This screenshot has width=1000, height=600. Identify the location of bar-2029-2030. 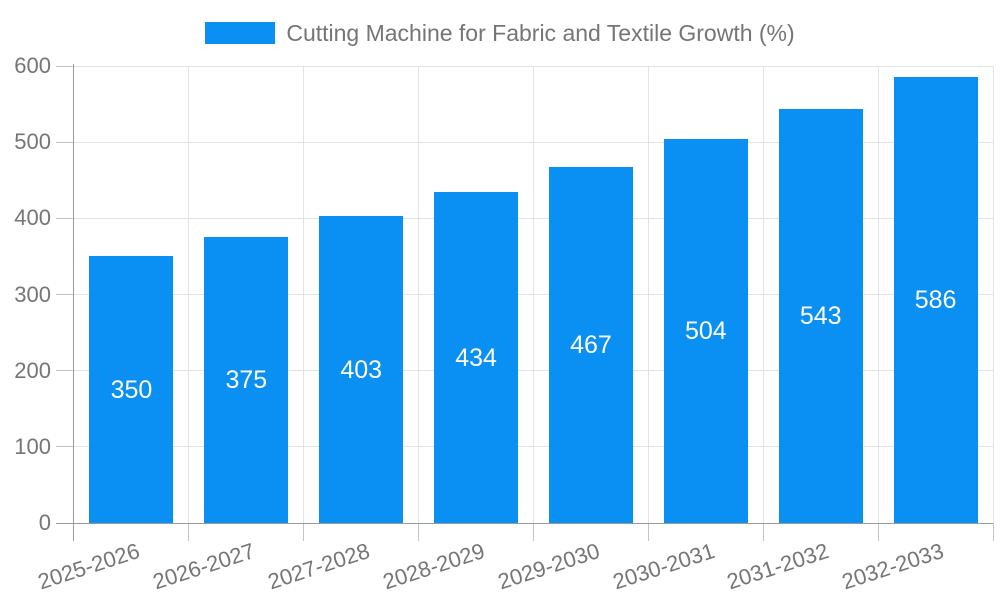
(590, 345).